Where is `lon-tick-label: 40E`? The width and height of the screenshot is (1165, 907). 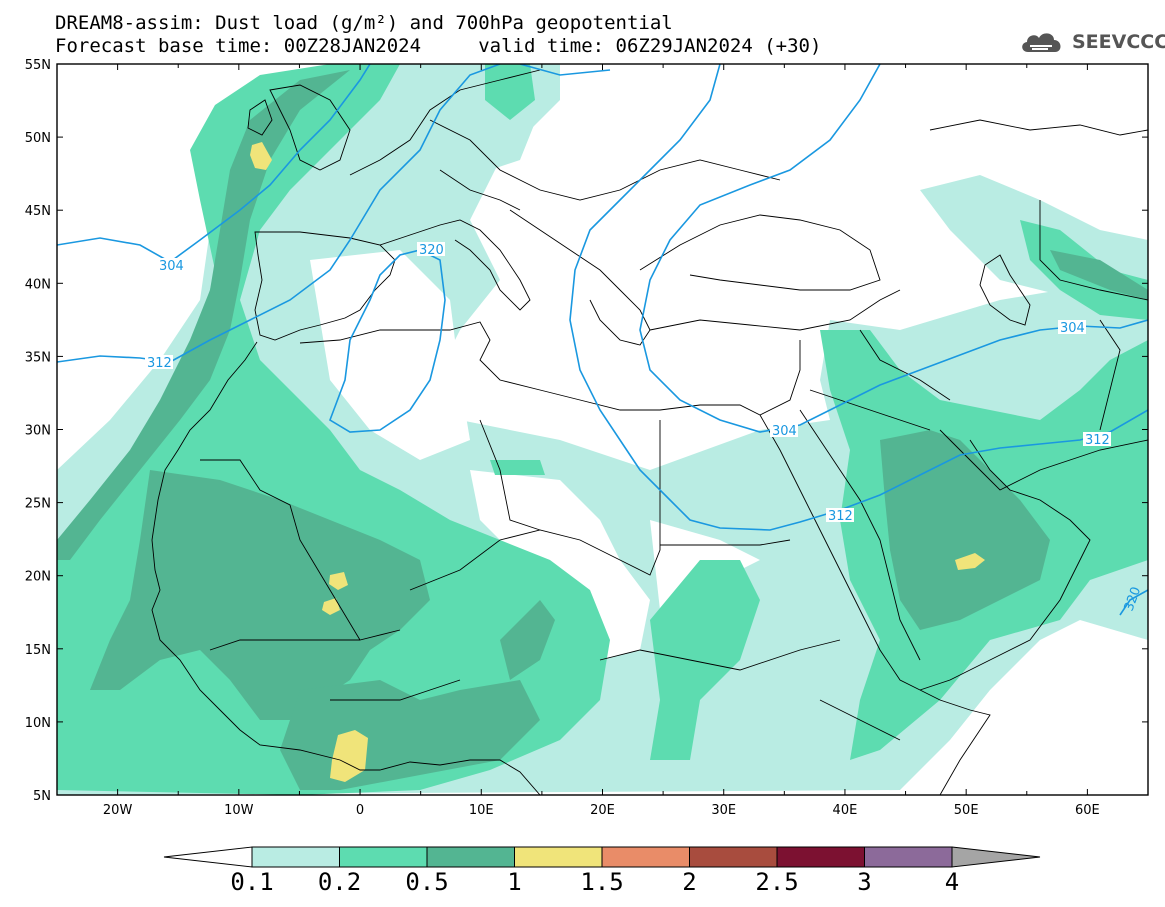 lon-tick-label: 40E is located at coordinates (845, 810).